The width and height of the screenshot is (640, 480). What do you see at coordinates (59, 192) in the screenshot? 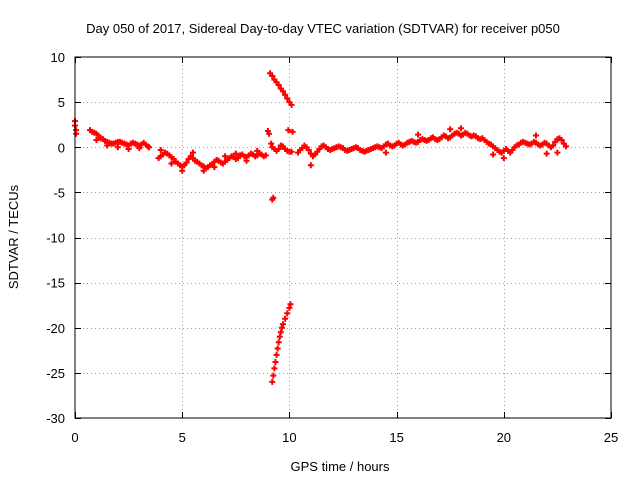
I see `y-tick-label: -5` at bounding box center [59, 192].